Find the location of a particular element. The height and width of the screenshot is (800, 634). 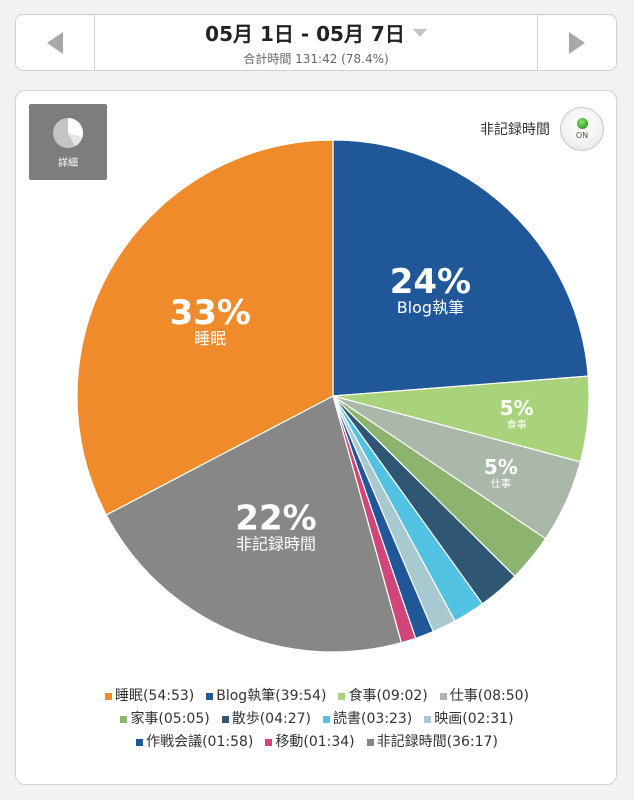

legend-label: 仕事(08:50) is located at coordinates (489, 696).